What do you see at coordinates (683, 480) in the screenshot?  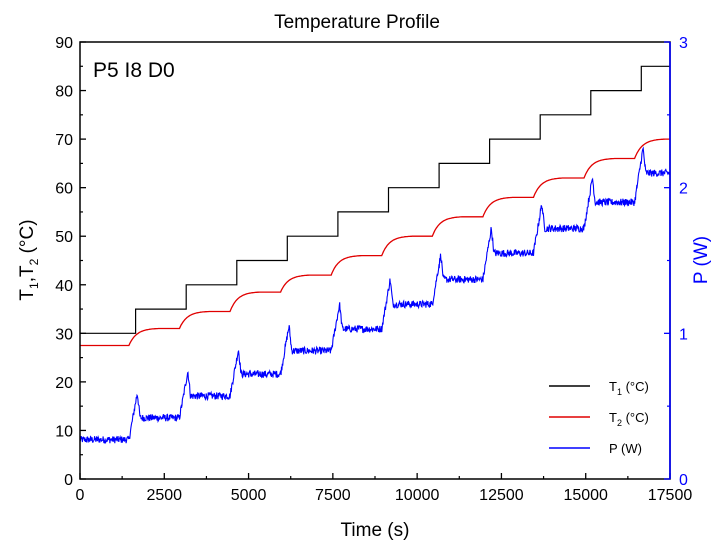 I see `right-y-tick-label: 0` at bounding box center [683, 480].